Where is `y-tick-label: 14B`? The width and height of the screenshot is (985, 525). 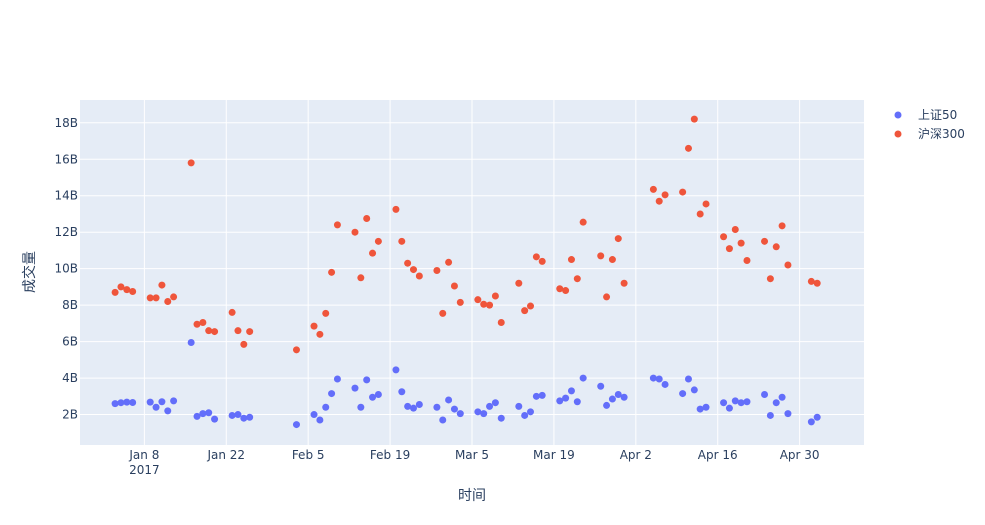
y-tick-label: 14B is located at coordinates (66, 196).